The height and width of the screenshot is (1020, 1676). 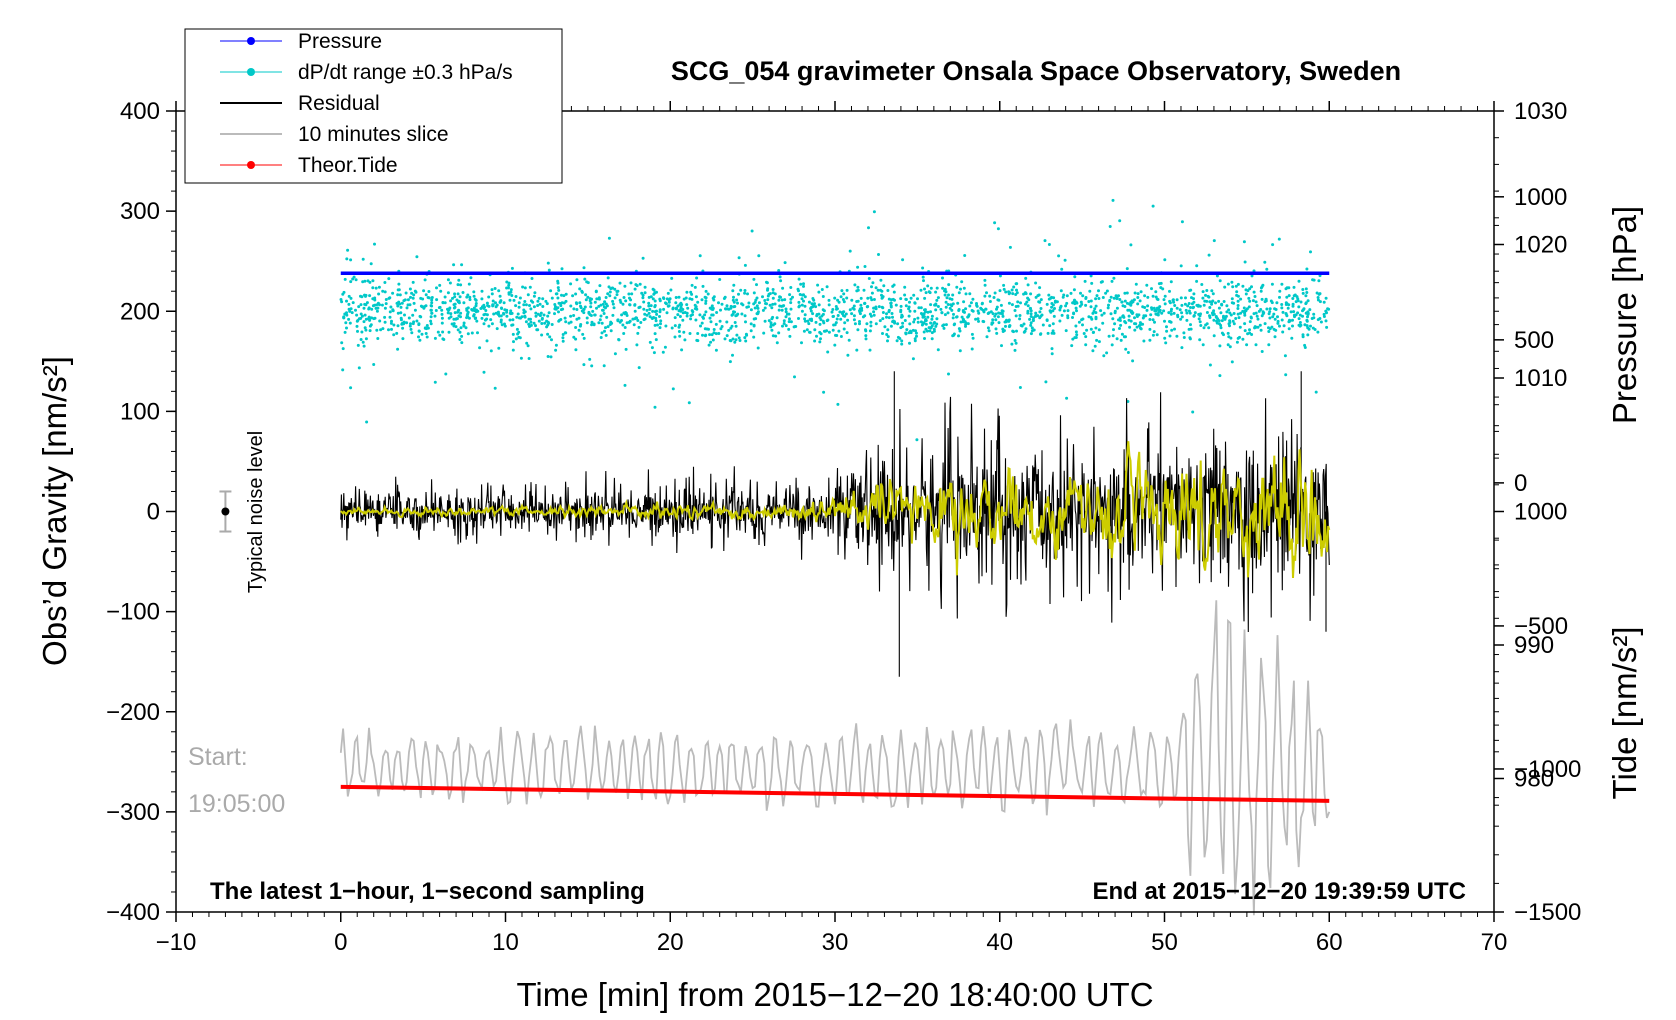 I want to click on y-axis-label-left: Obs’d Gravity [nm/s²], so click(x=54, y=511).